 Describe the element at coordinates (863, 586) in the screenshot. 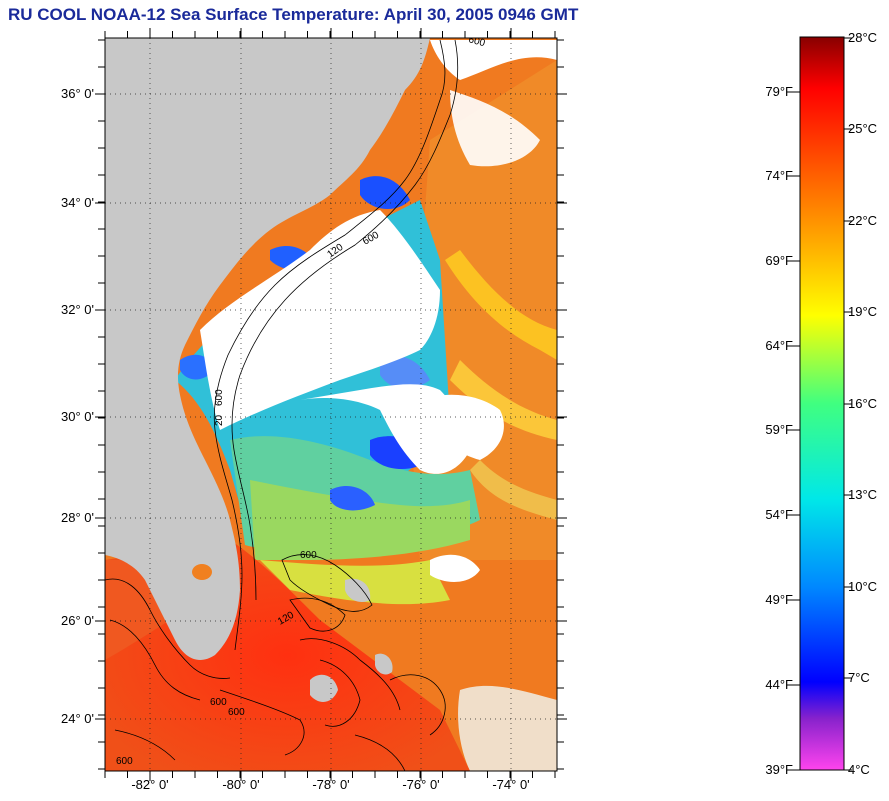

I see `celsius-label: 10°C` at that location.